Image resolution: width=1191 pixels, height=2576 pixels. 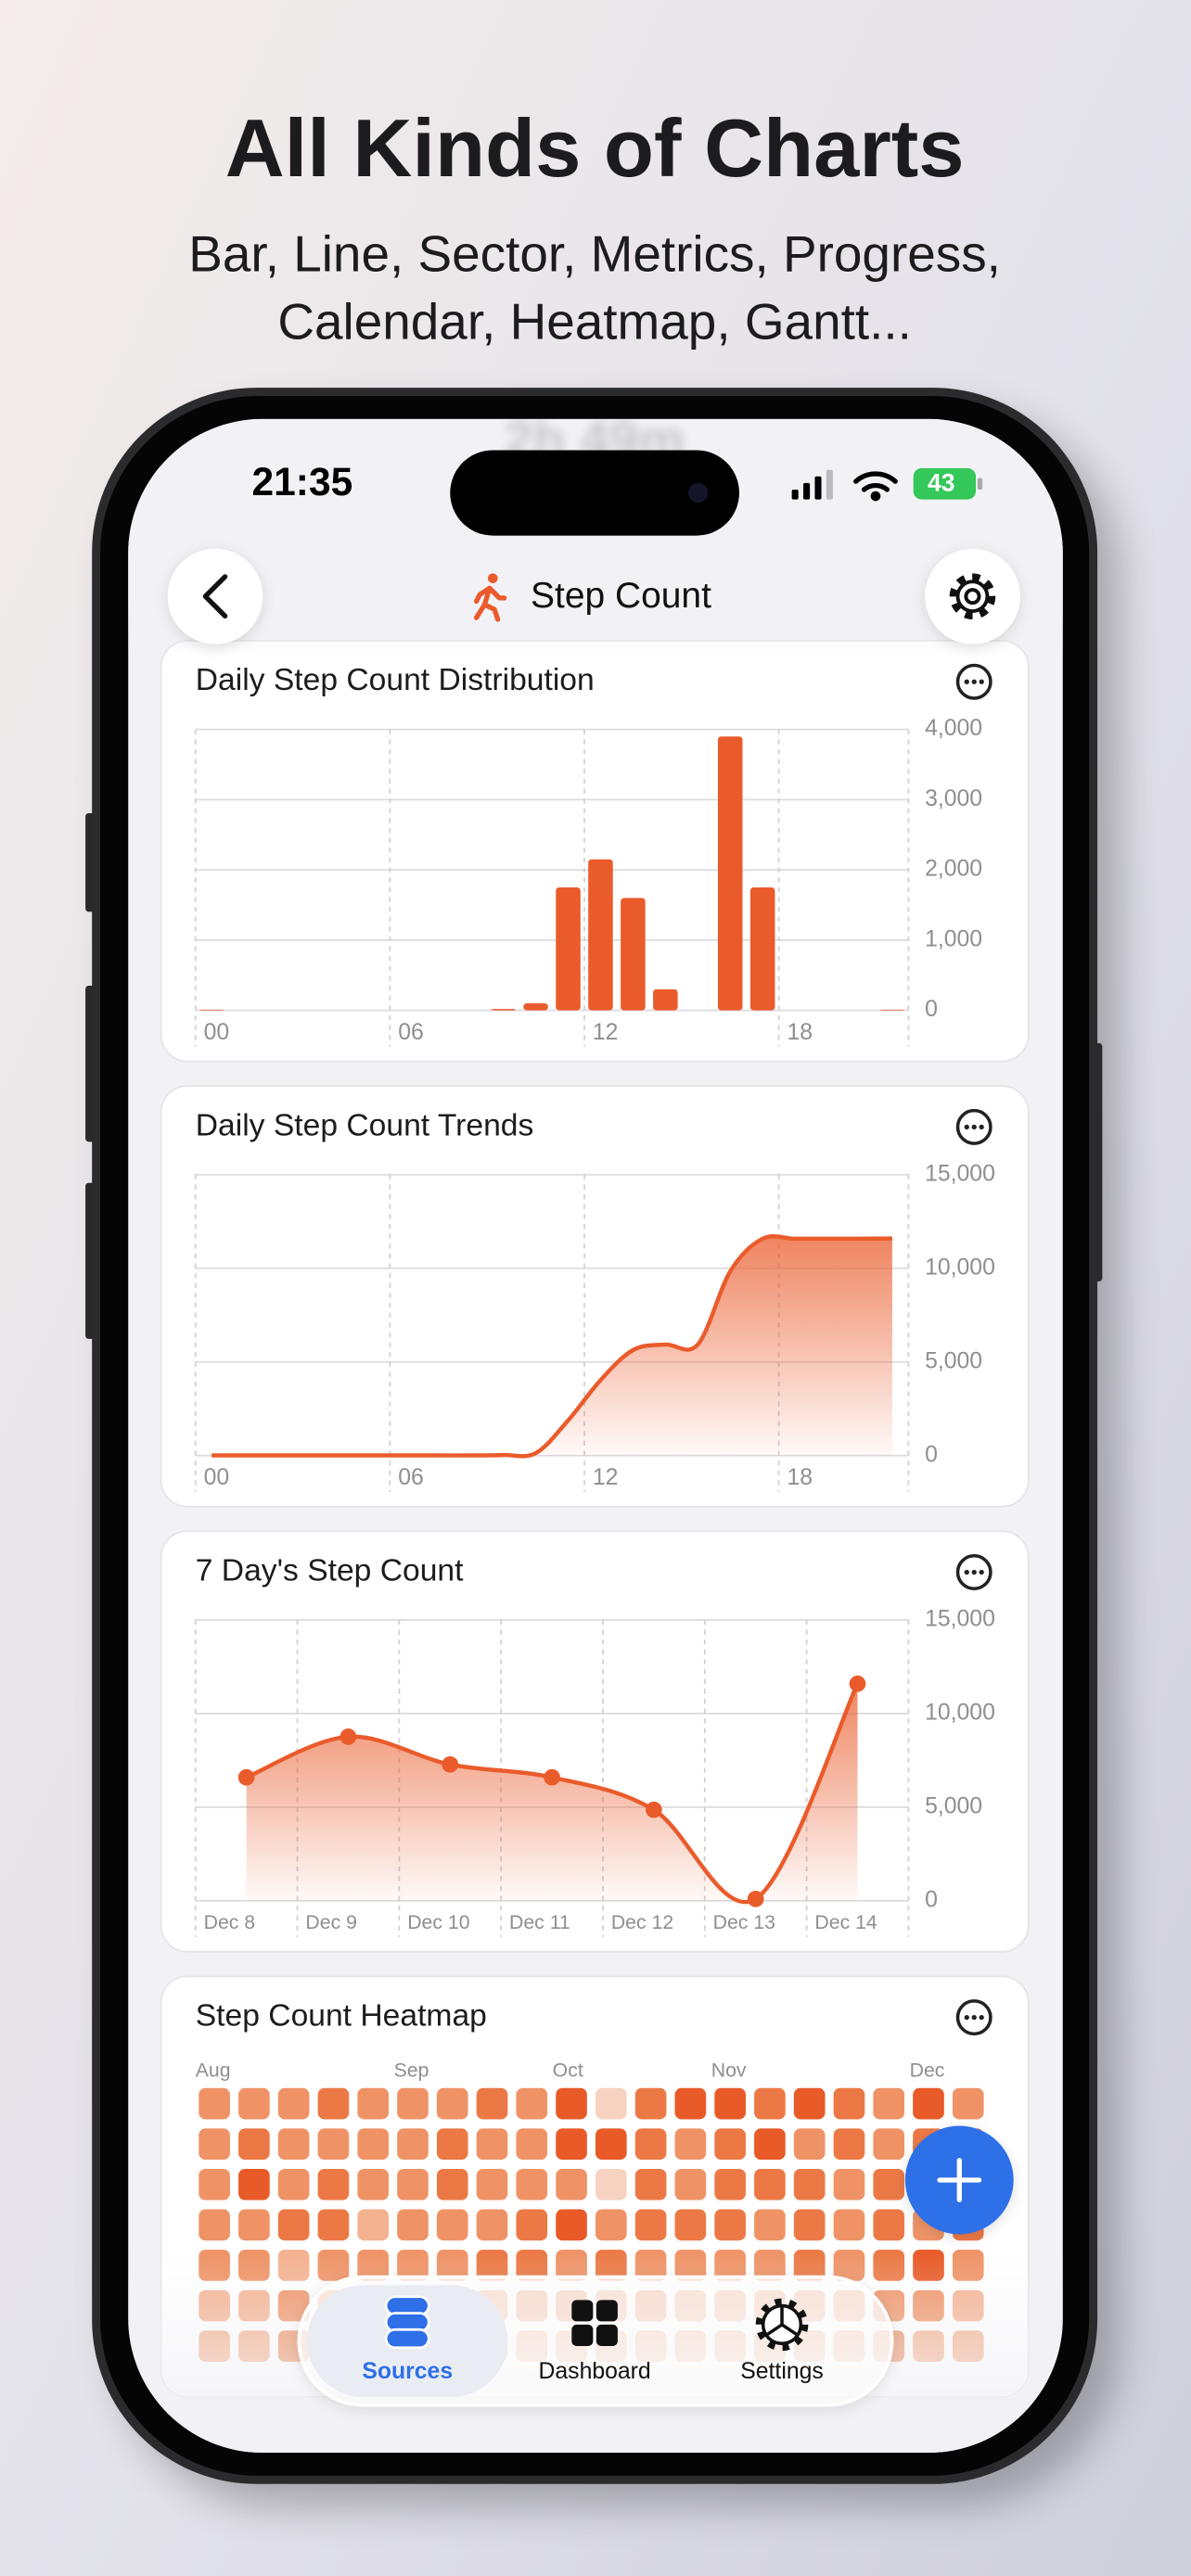 What do you see at coordinates (594, 254) in the screenshot?
I see `subtitle: Bar, Line, Sector, Metrics, Progress,` at bounding box center [594, 254].